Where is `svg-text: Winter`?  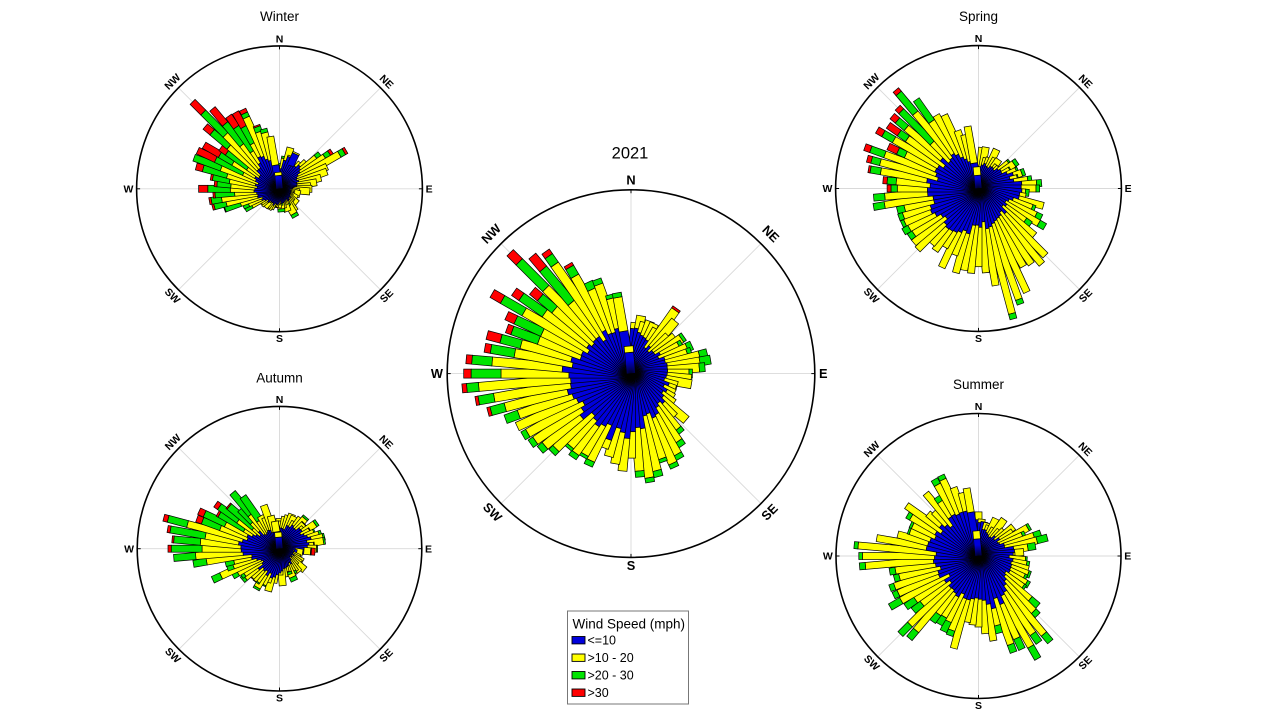
svg-text: Winter is located at coordinates (280, 16).